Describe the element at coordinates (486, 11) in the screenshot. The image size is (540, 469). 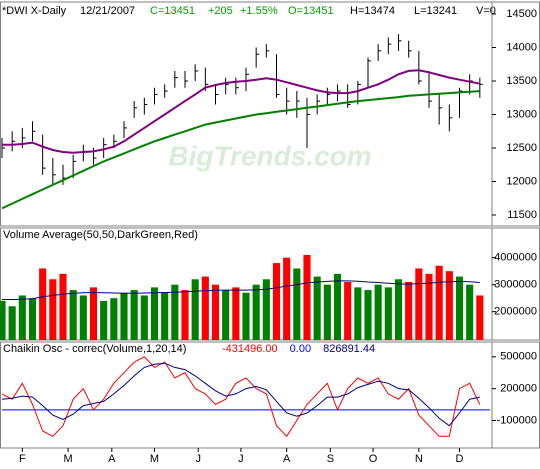
I see `volume: V=0` at that location.